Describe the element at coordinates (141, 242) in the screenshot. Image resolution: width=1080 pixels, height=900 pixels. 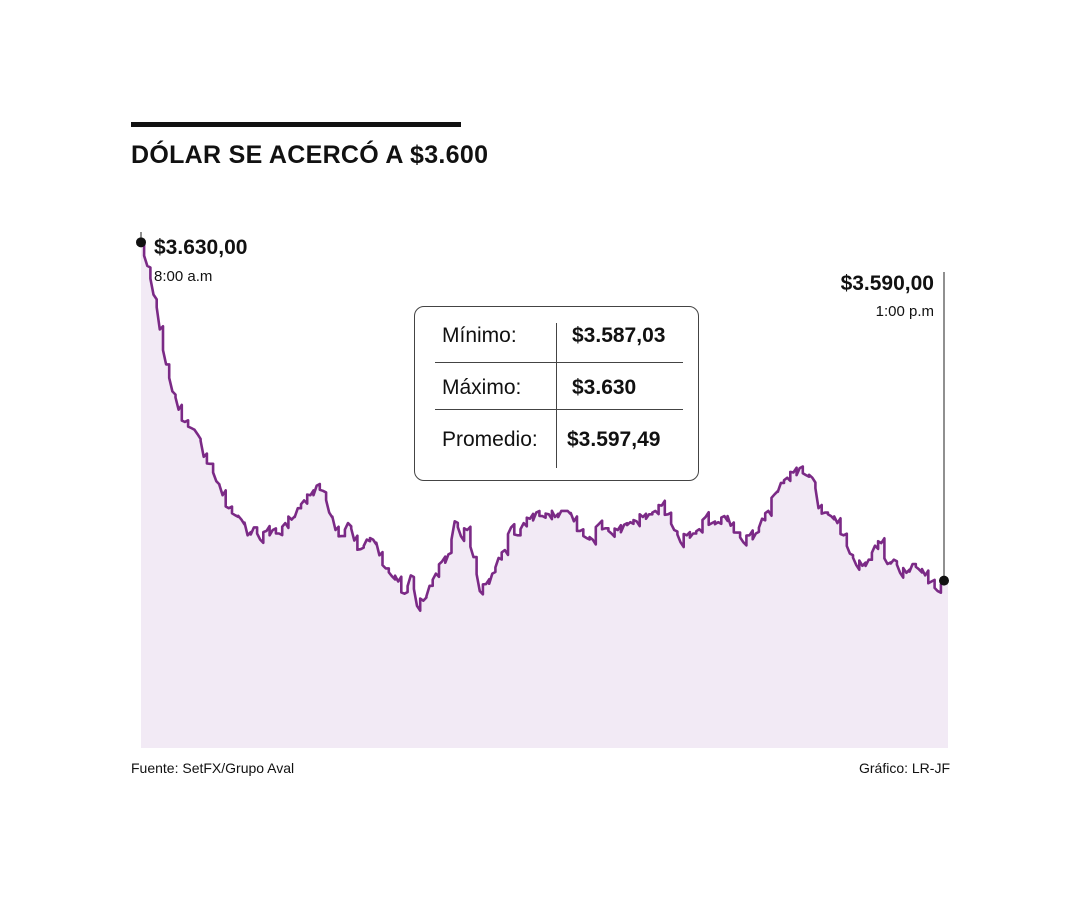
I see `start-point-marker` at that location.